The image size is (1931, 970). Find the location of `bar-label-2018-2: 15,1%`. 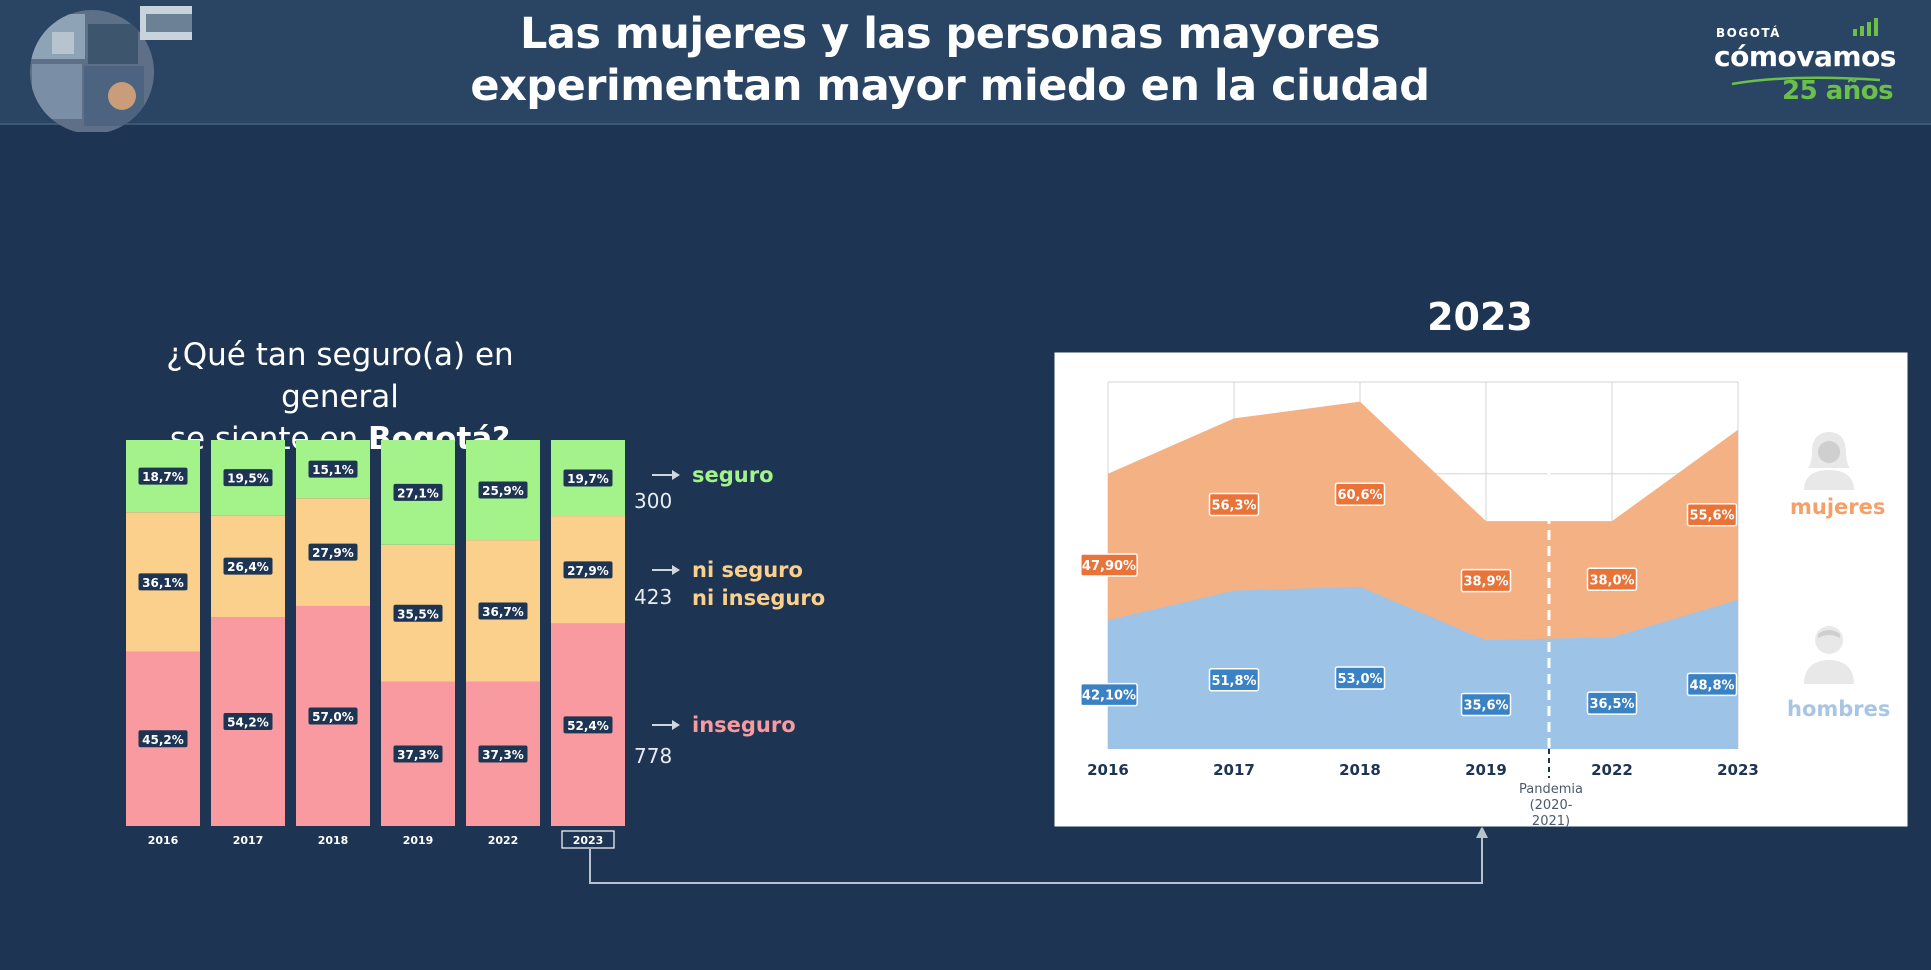

bar-label-2018-2: 15,1% is located at coordinates (333, 470).